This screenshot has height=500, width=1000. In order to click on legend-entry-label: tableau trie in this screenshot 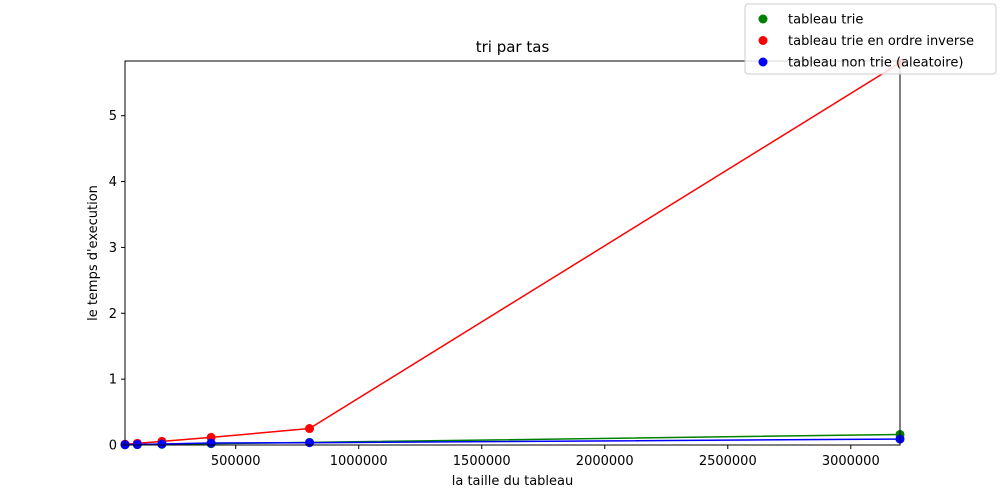, I will do `click(825, 20)`.